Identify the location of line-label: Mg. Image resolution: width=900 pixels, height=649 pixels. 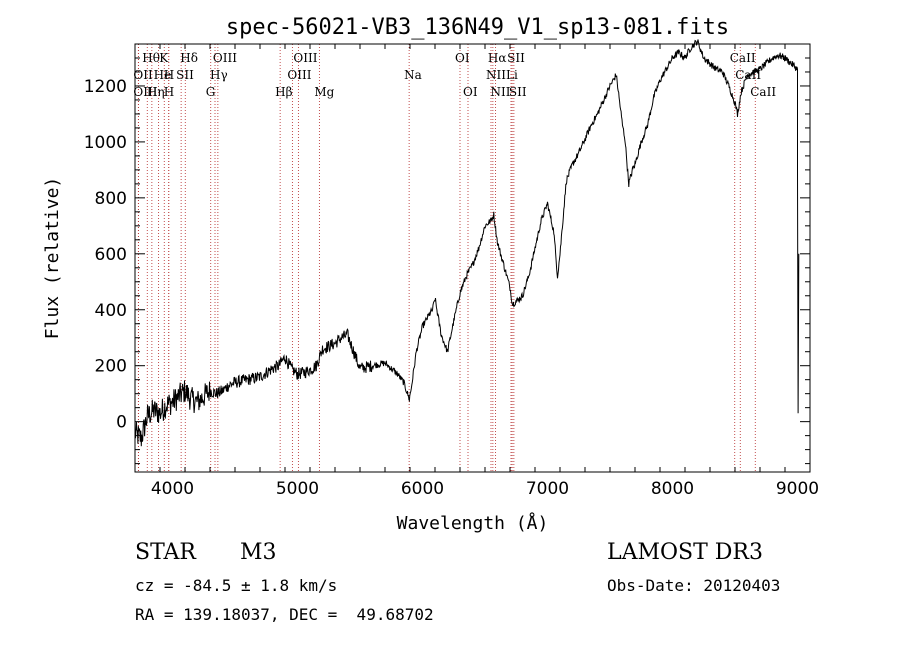
(324, 92).